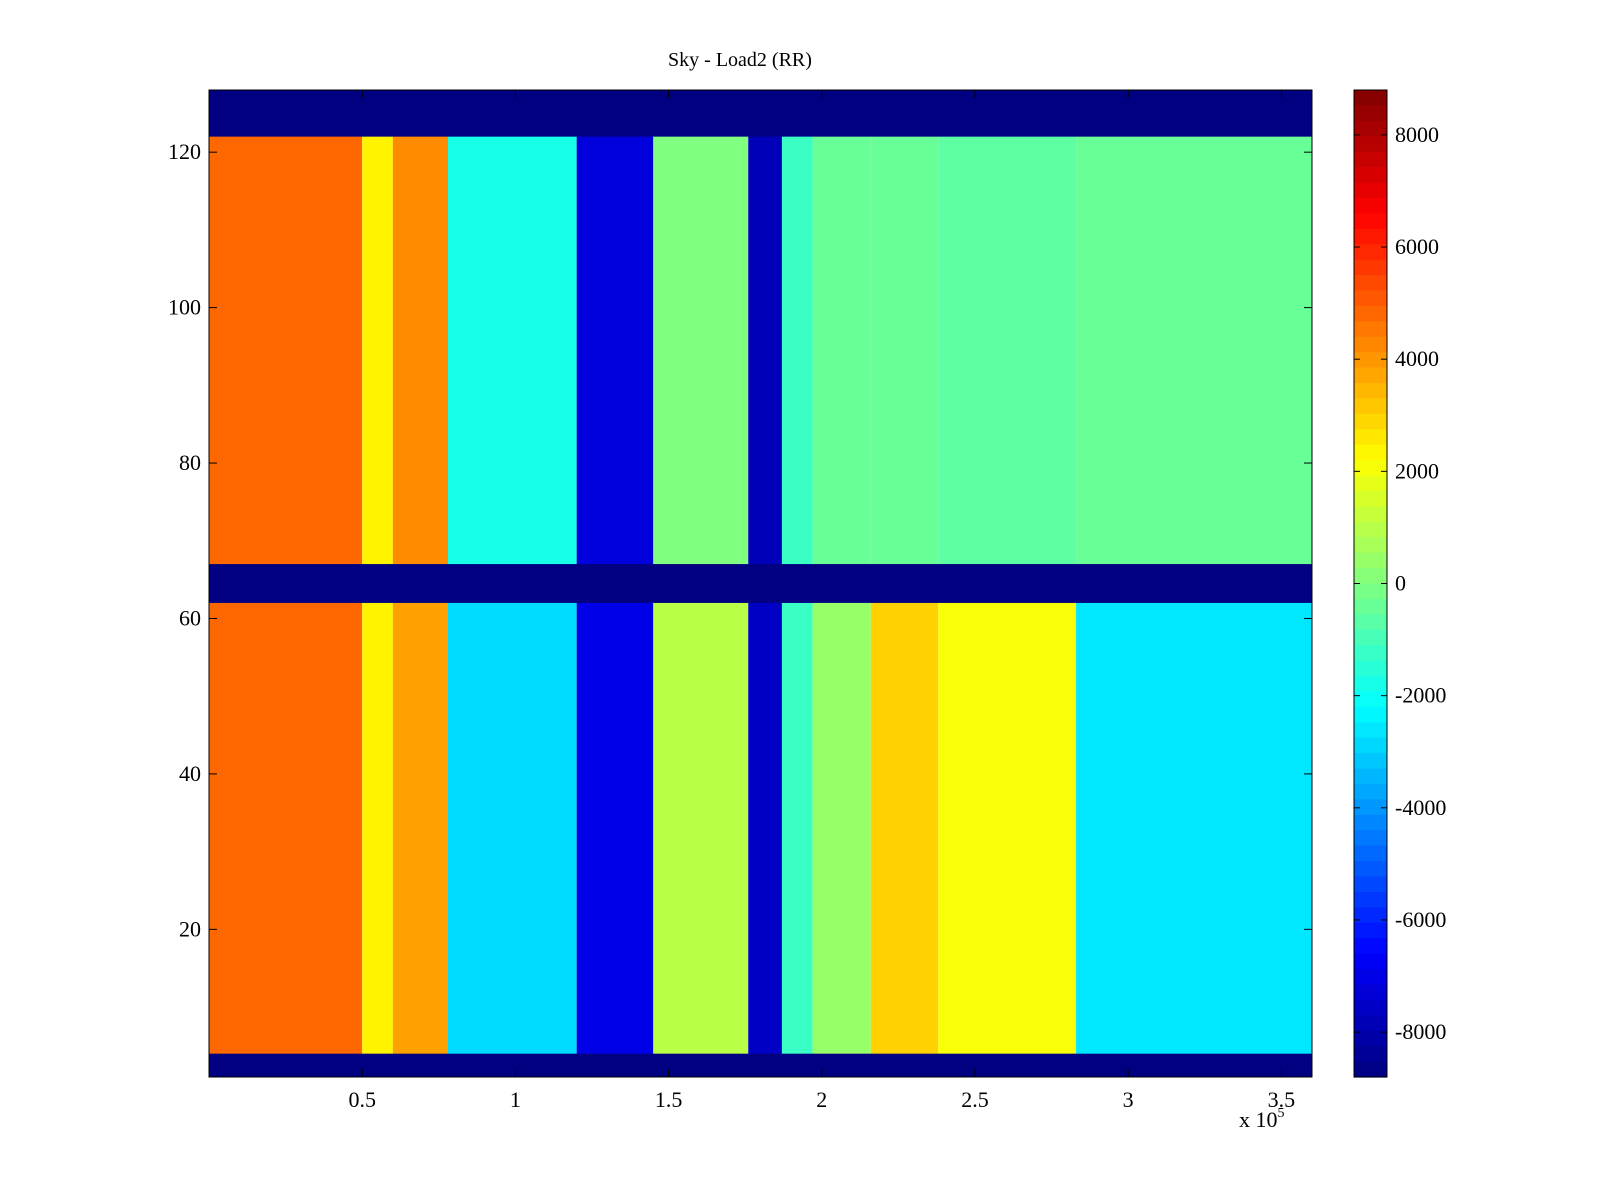 The image size is (1600, 1200). Describe the element at coordinates (821, 1099) in the screenshot. I see `x-tick-label: 2` at that location.